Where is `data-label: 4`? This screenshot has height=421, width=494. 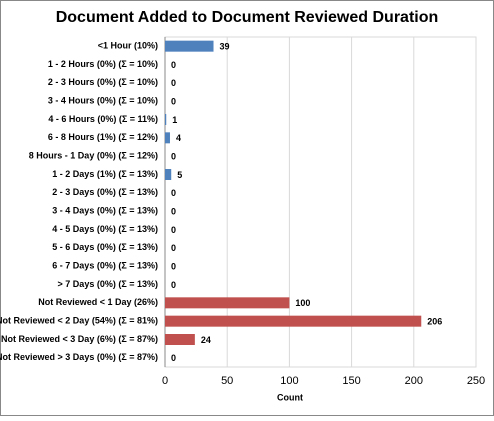
data-label: 4 is located at coordinates (178, 138).